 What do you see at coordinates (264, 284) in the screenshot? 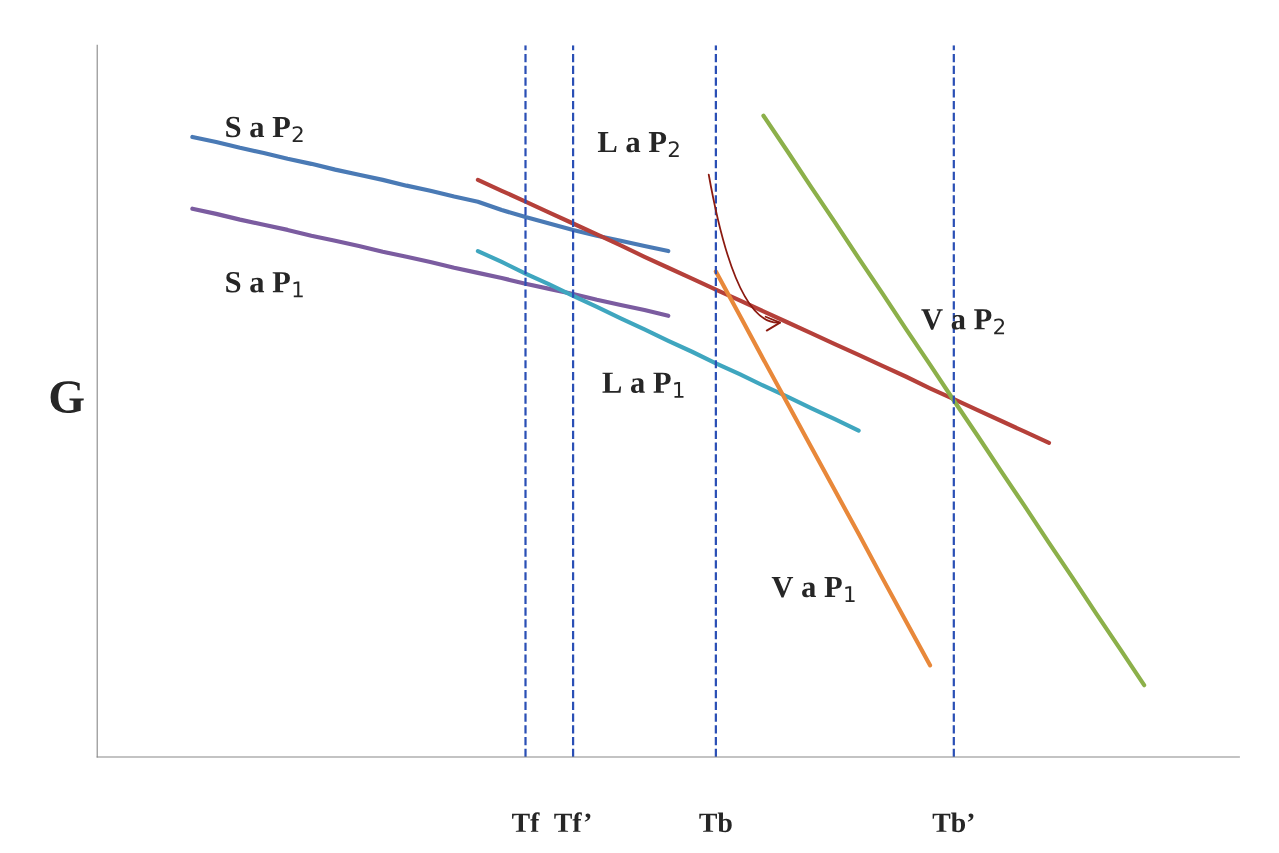
I see `annotation: S a P$_{1}$` at bounding box center [264, 284].